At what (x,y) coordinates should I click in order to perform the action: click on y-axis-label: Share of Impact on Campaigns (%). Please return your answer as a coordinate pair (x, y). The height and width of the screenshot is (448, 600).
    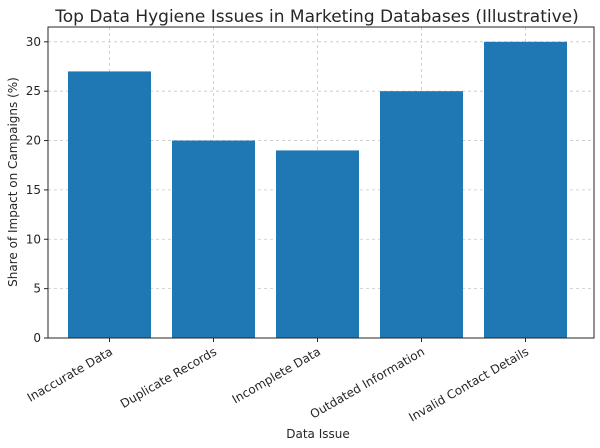
    Looking at the image, I should click on (13, 182).